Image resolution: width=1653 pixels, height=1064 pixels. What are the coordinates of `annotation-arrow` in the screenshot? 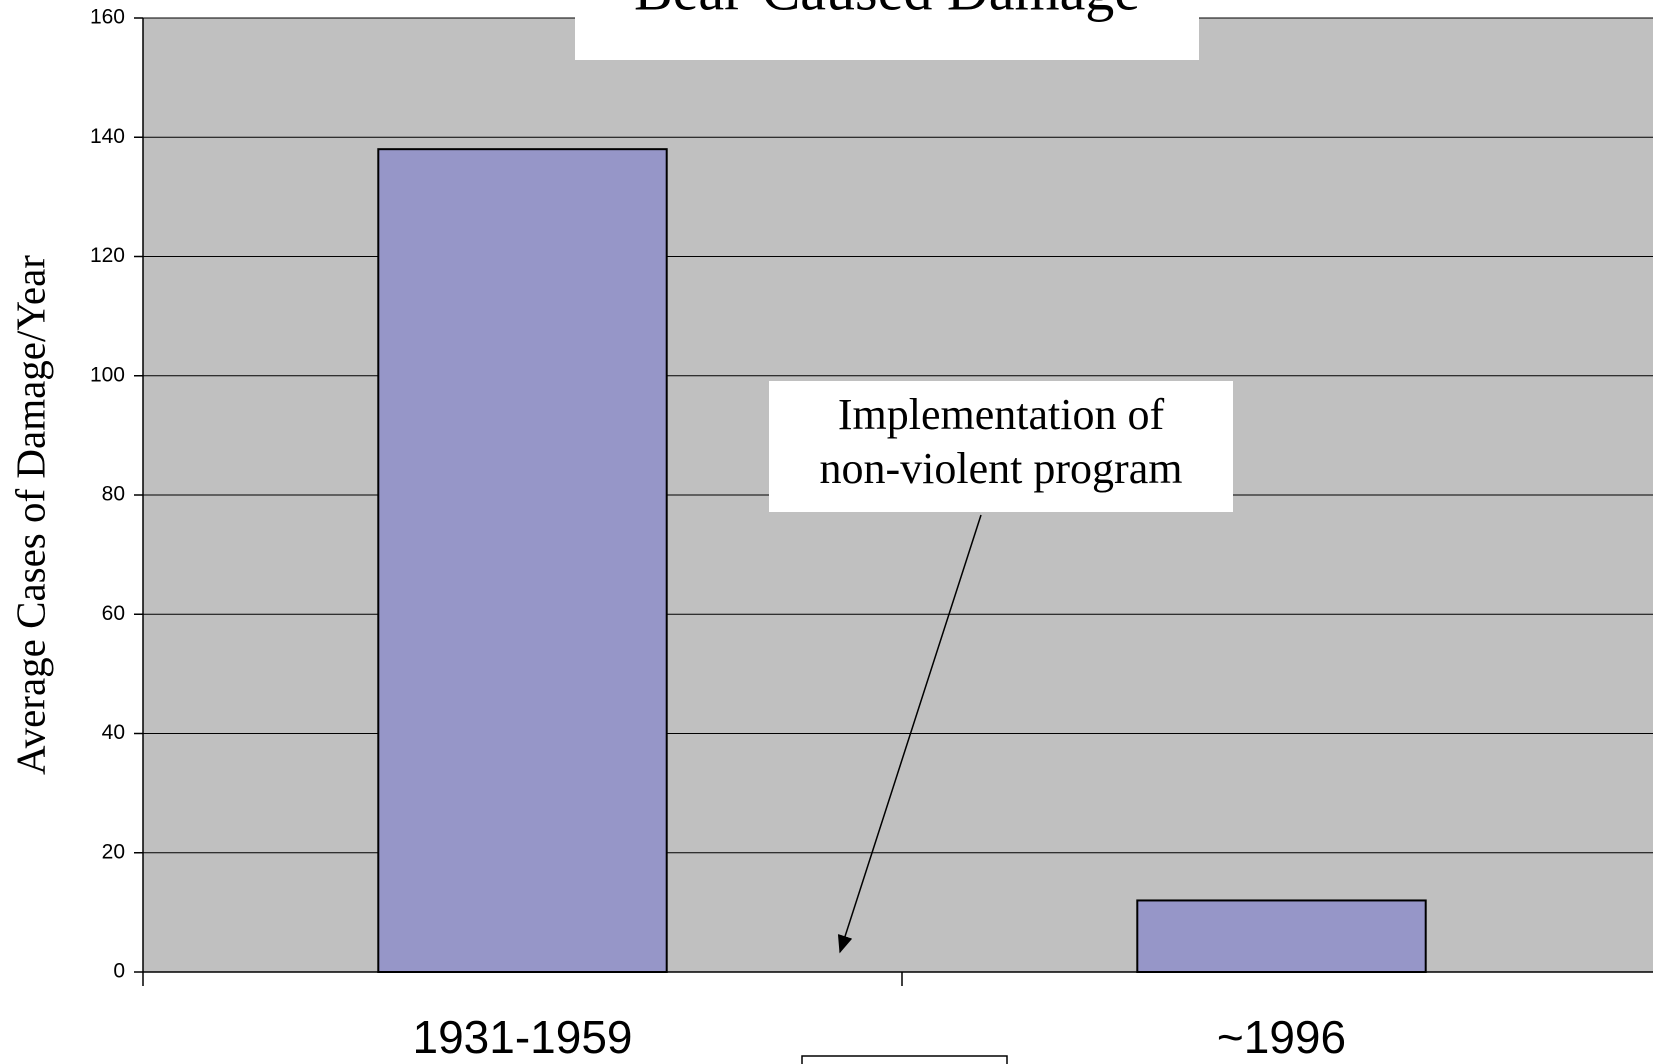 It's located at (909, 734).